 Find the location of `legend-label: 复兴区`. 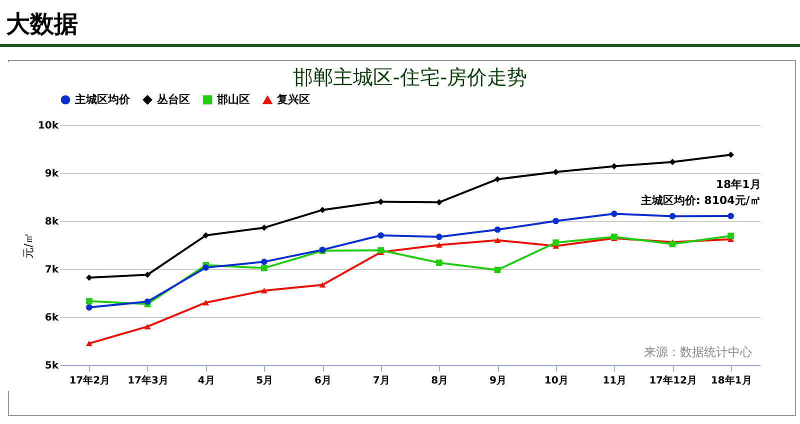

legend-label: 复兴区 is located at coordinates (293, 99).